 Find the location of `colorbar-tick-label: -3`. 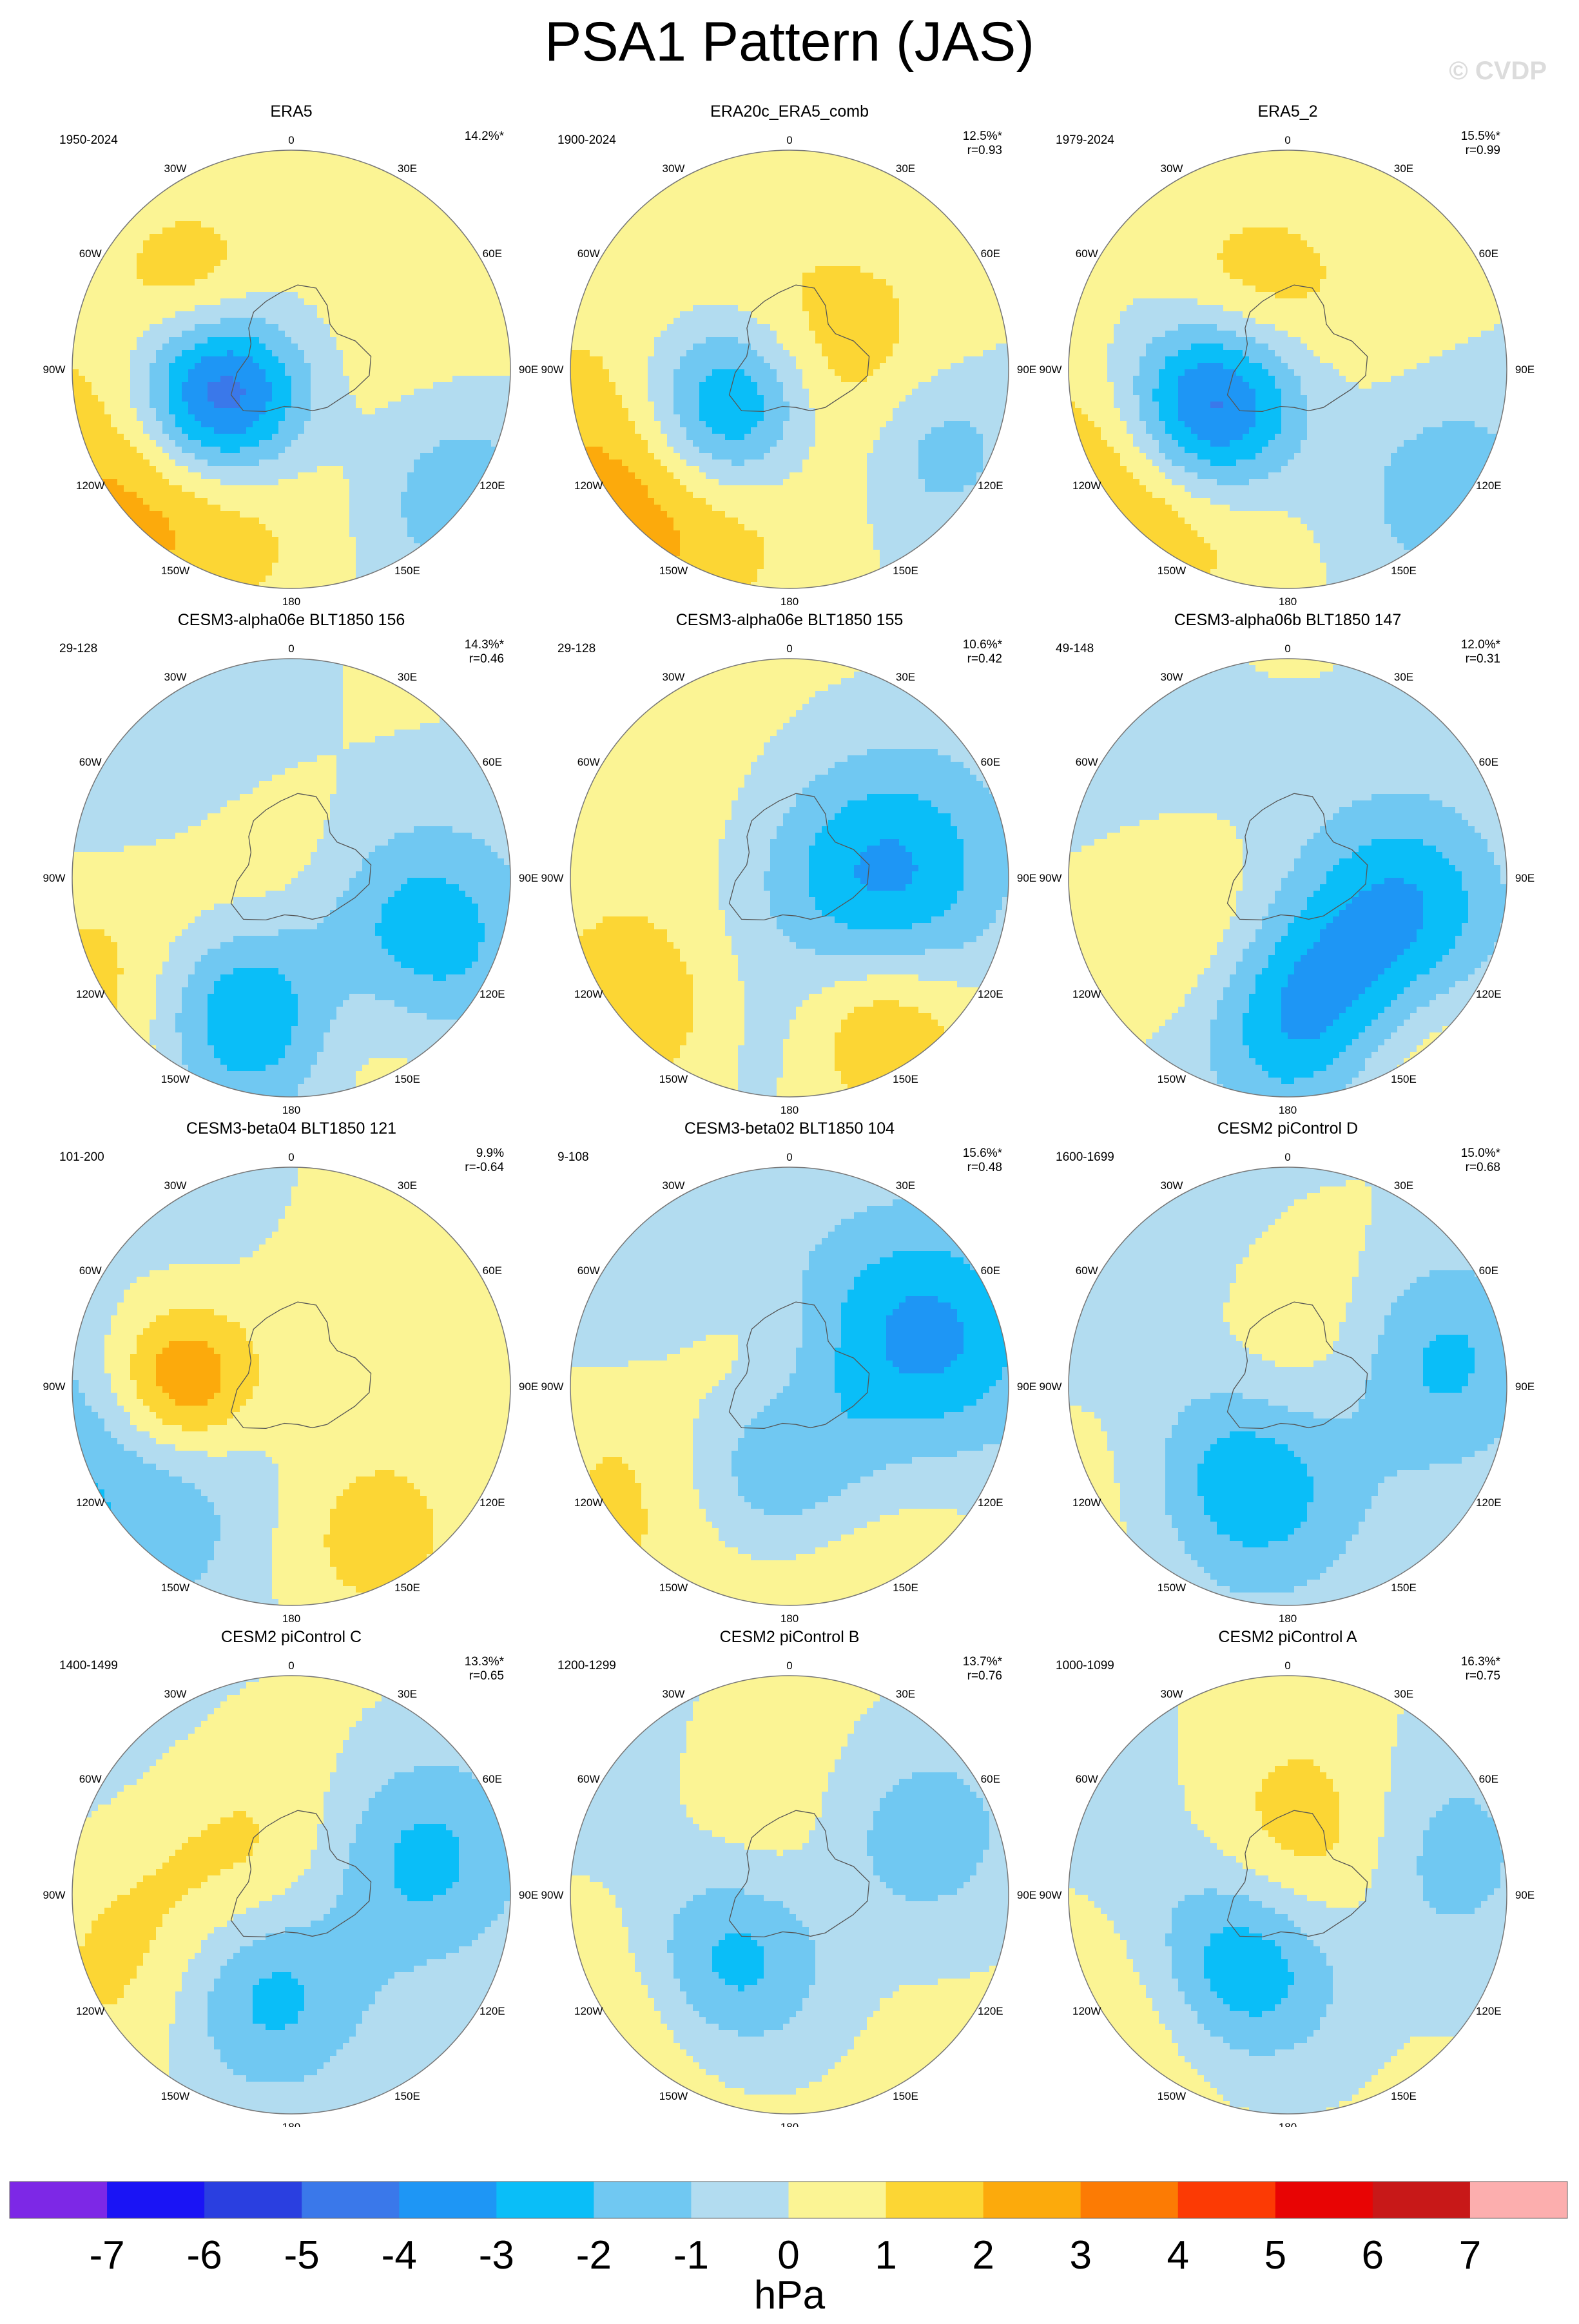

colorbar-tick-label: -3 is located at coordinates (496, 2255).